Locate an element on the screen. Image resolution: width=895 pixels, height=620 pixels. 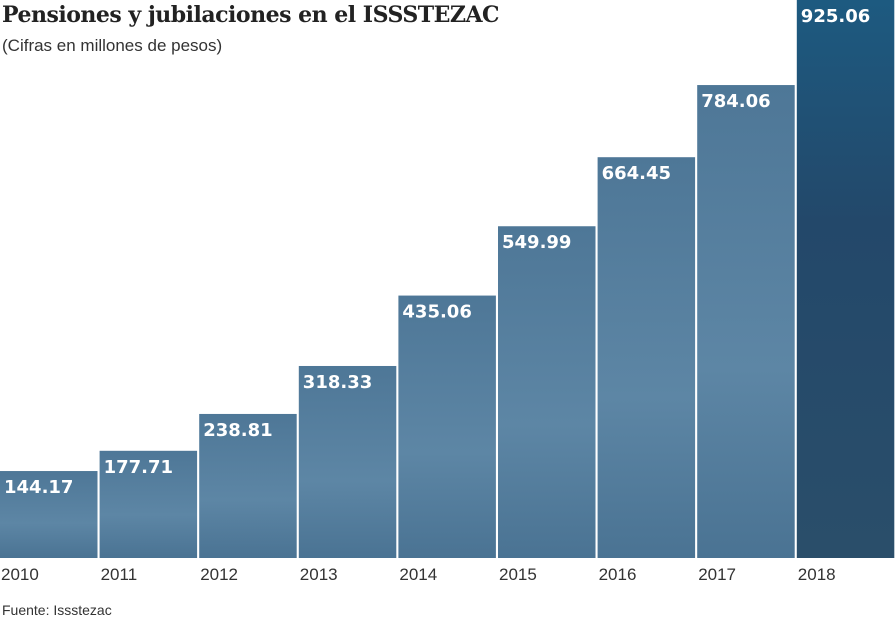
x-tick-label: 2011 is located at coordinates (119, 574).